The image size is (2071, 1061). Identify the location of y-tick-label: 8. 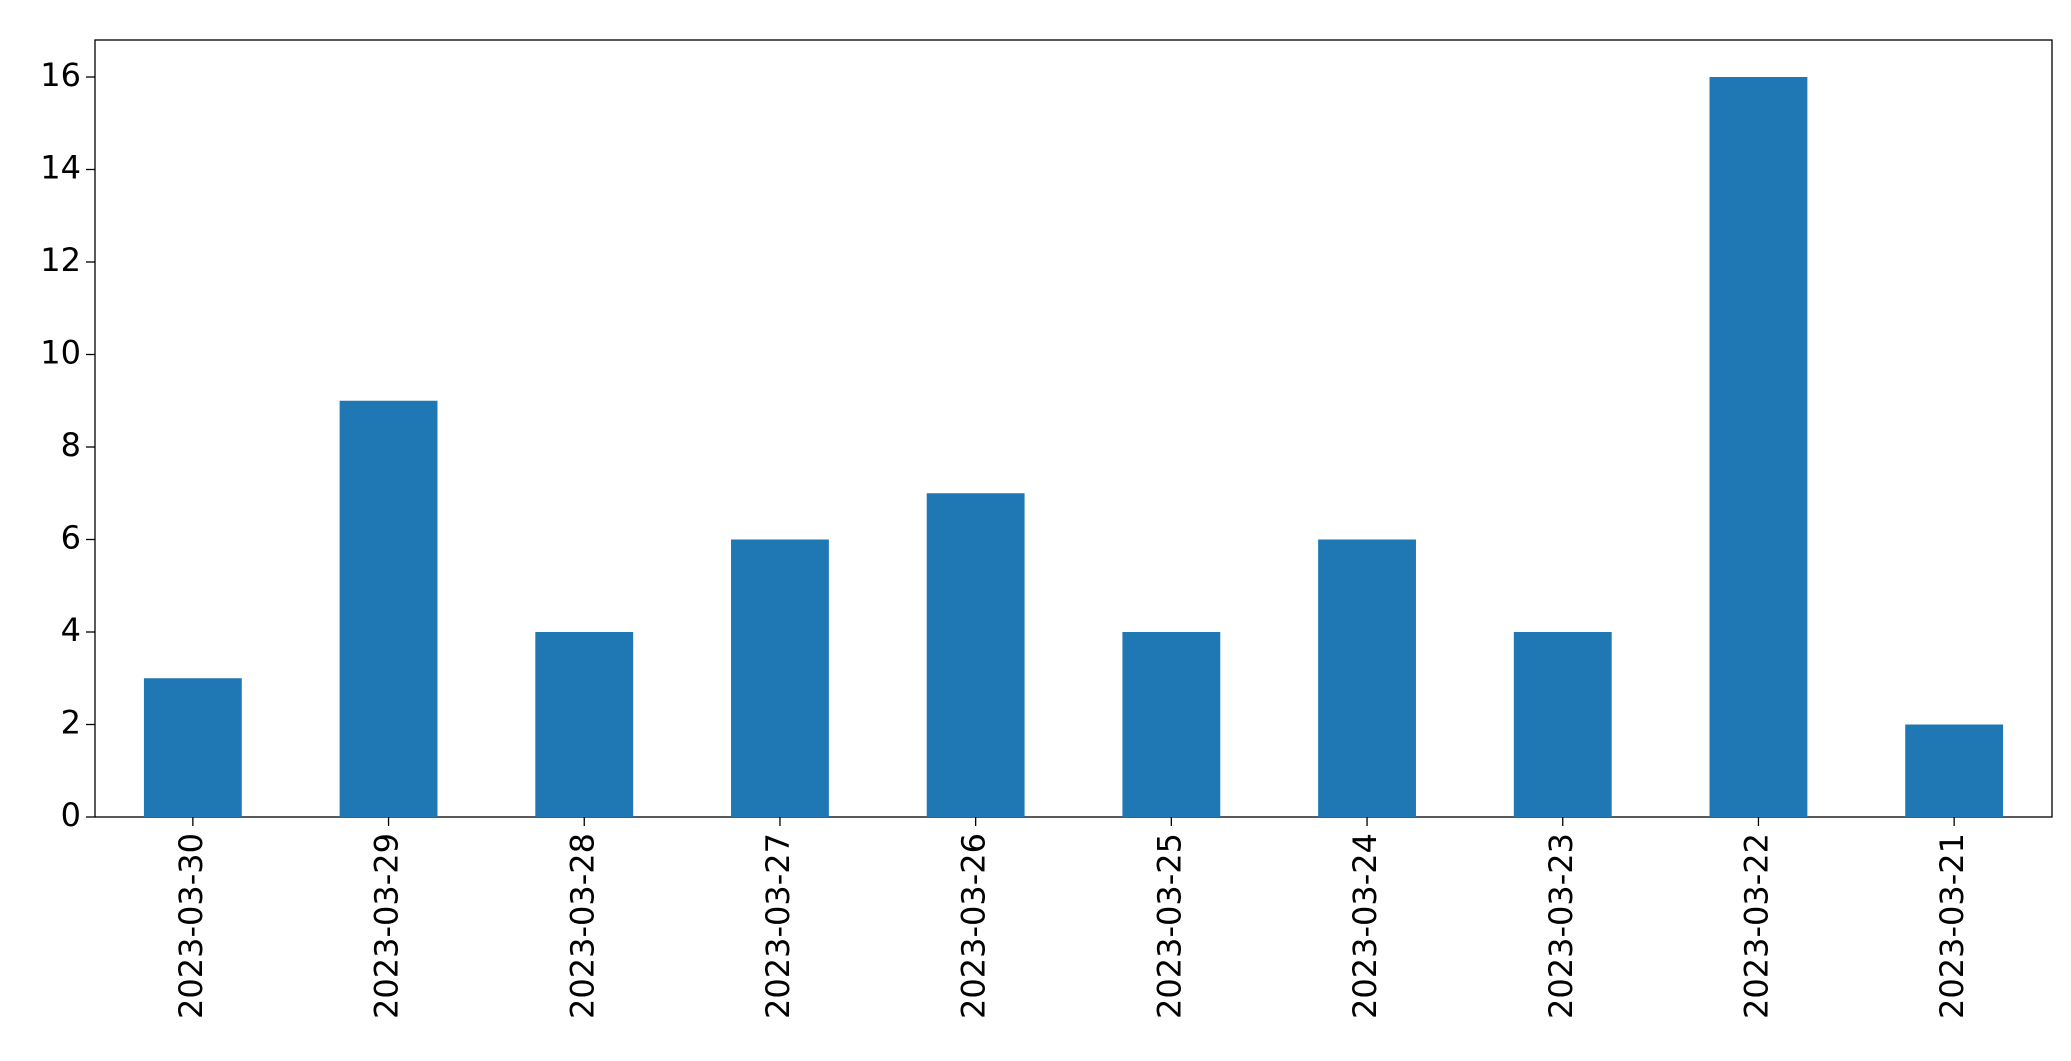
(71, 445).